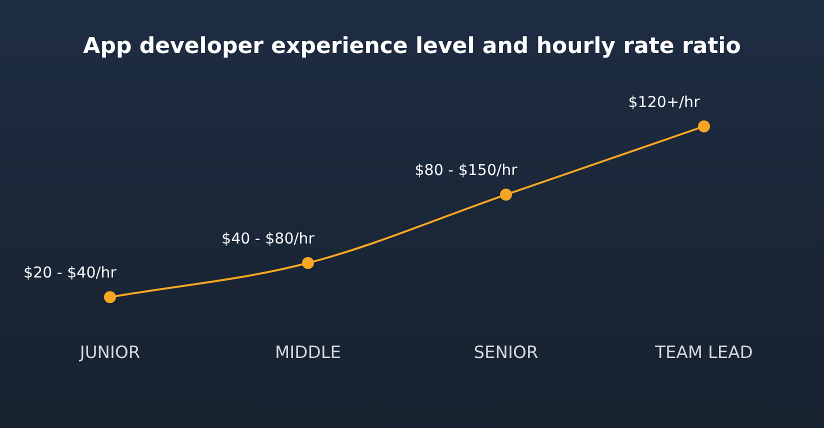  I want to click on x-tick-label: SENIOR, so click(506, 353).